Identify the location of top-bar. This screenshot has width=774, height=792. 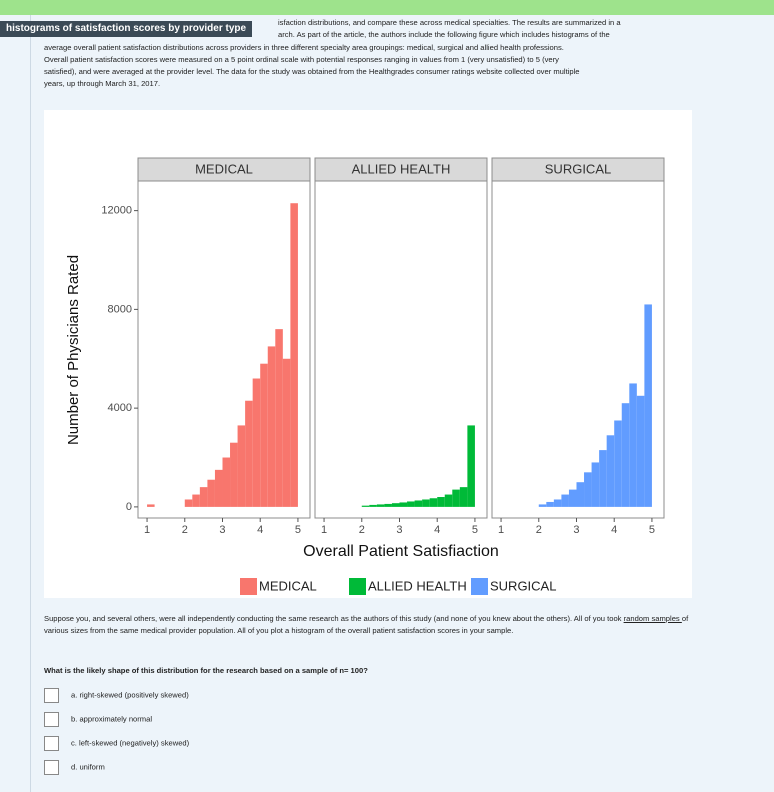
(387, 7).